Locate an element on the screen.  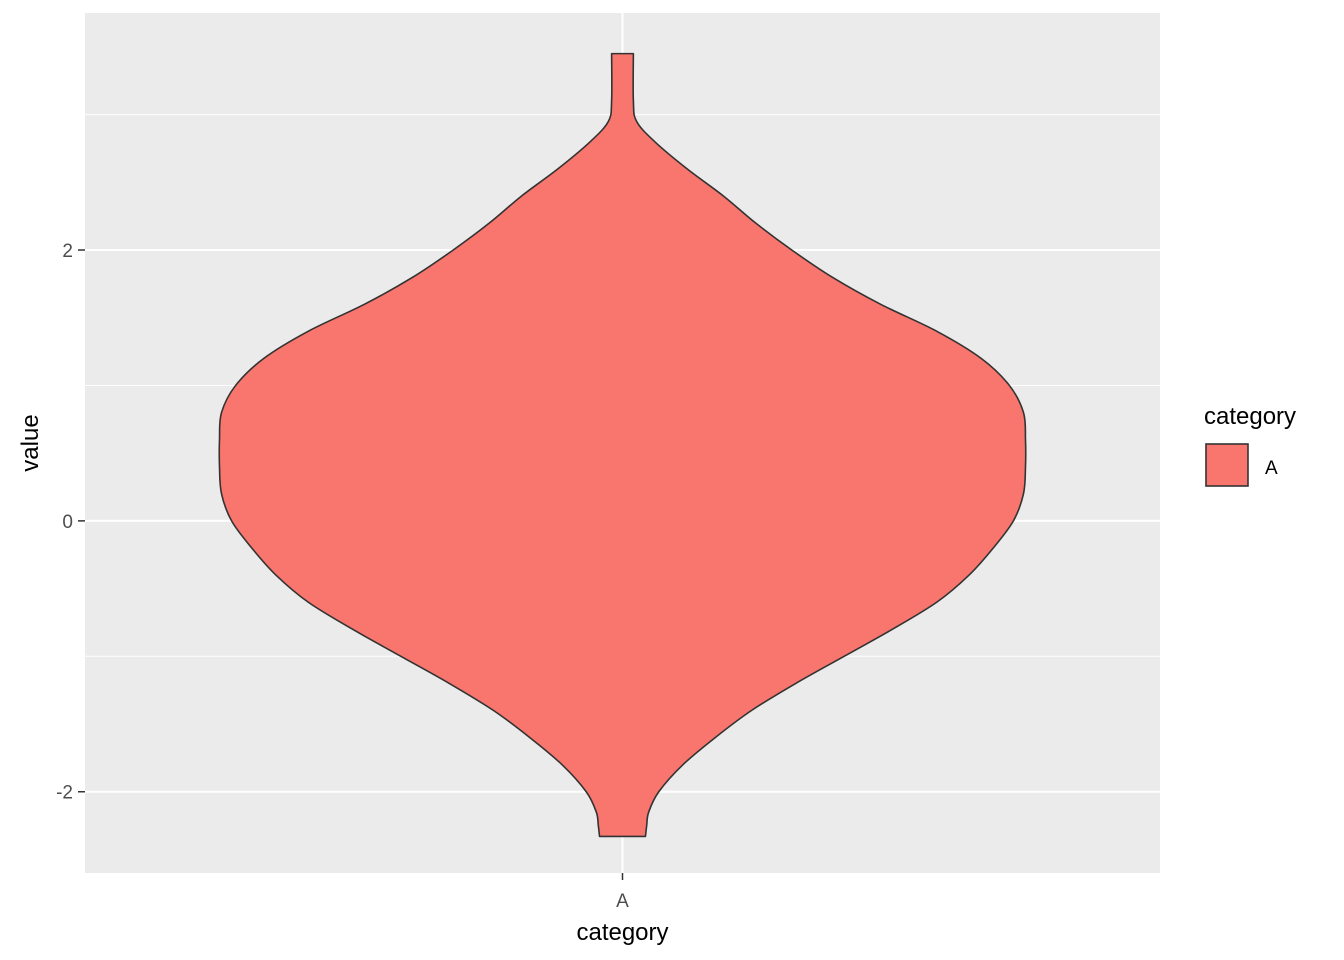
x-axis: A is located at coordinates (622, 892).